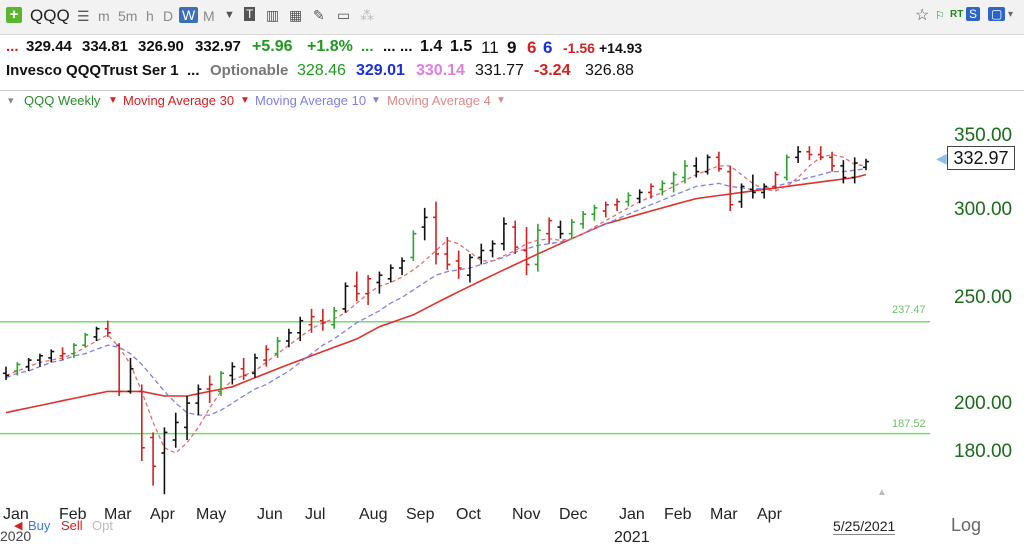  I want to click on bar-chart-icon: ▥, so click(273, 15).